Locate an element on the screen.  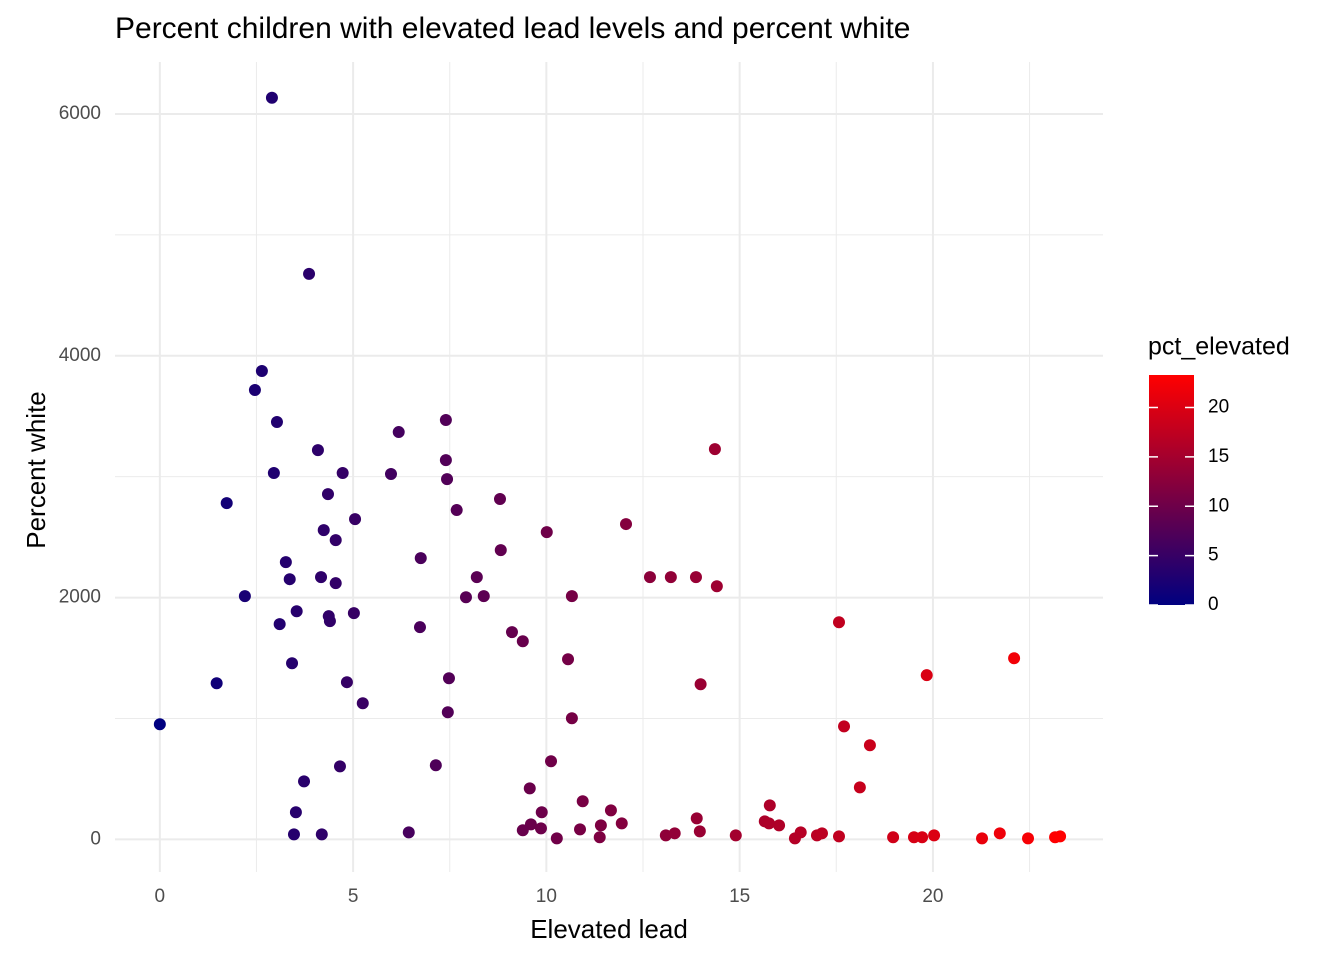
legend-tick-label: 0 is located at coordinates (1213, 604).